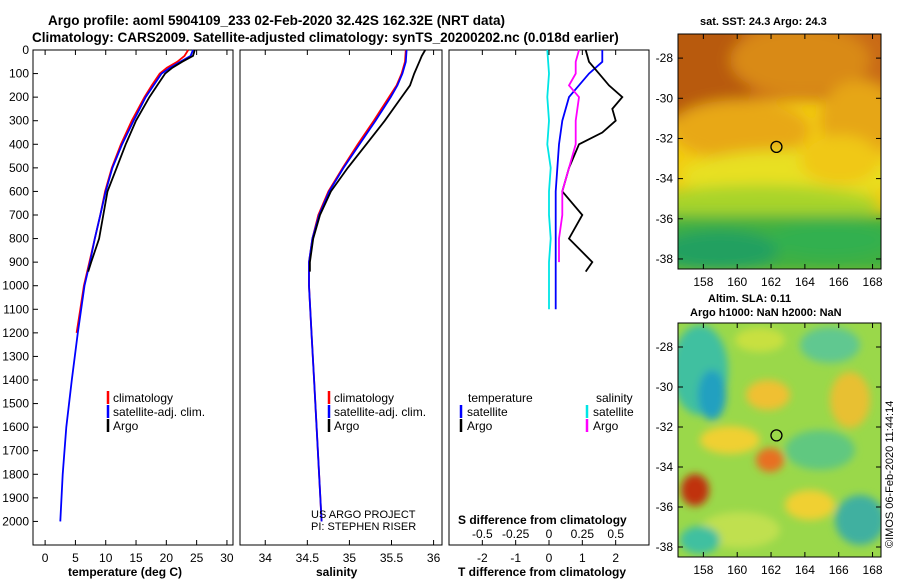 This screenshot has width=900, height=580. Describe the element at coordinates (363, 527) in the screenshot. I see `pi-label: PI: STEPHEN RISER` at that location.